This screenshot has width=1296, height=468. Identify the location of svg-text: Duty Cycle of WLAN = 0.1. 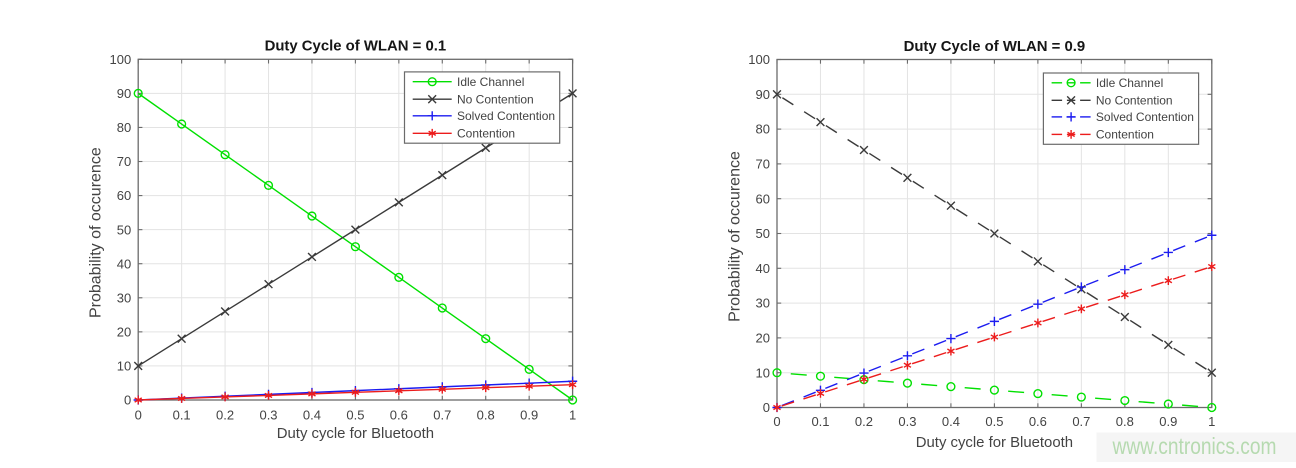
(356, 47).